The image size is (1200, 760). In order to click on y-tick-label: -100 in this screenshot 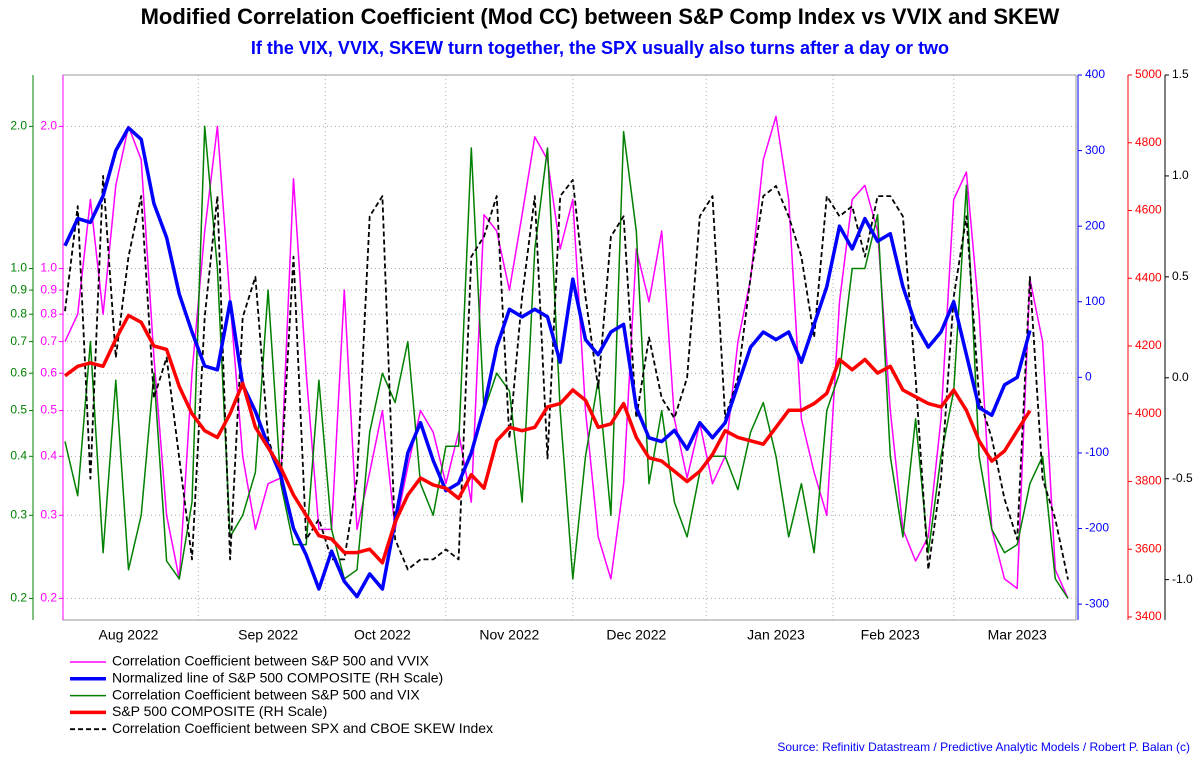, I will do `click(1097, 452)`.